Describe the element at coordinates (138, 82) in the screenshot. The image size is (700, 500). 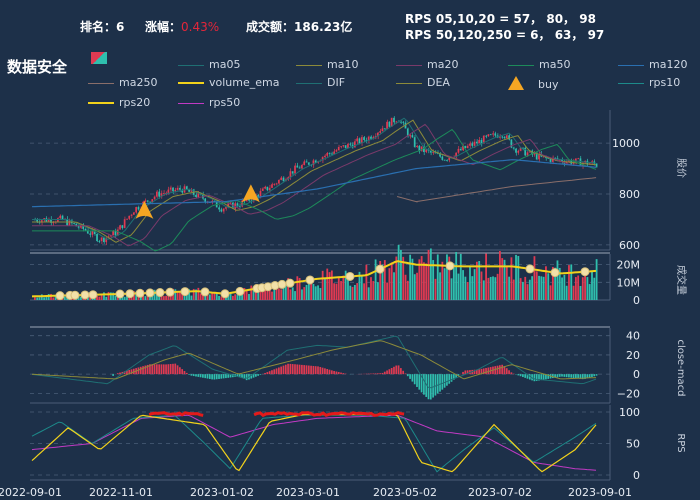
I see `legend-label: ma250` at that location.